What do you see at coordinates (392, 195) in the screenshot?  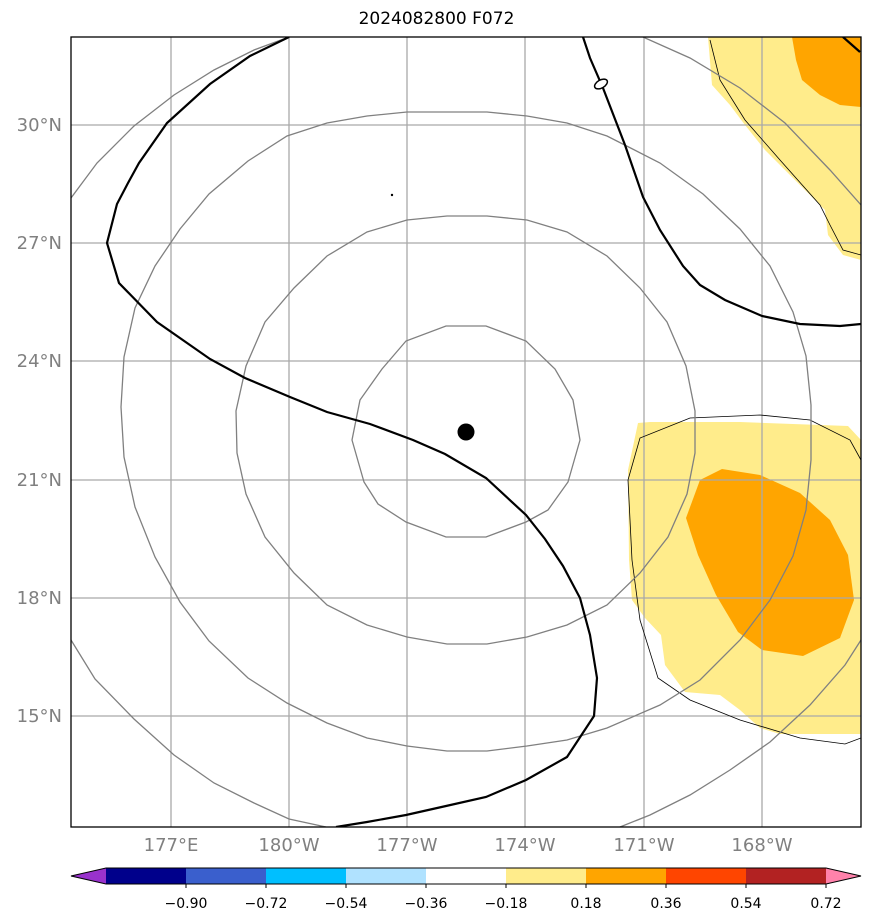 I see `small-contour-dot` at bounding box center [392, 195].